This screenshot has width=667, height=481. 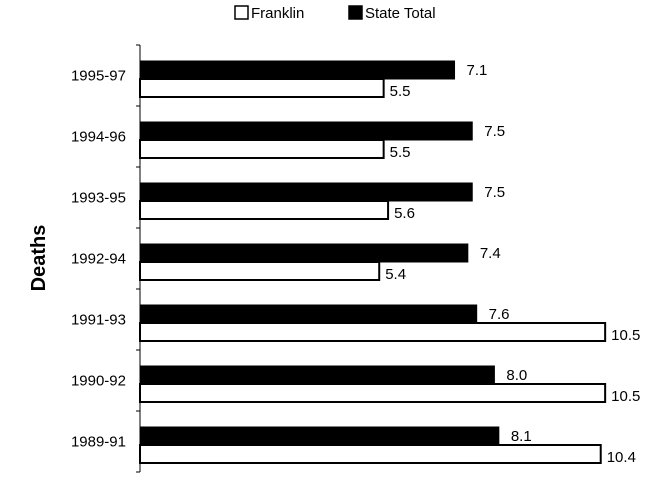 What do you see at coordinates (98, 381) in the screenshot?
I see `category-label: 1990-92` at bounding box center [98, 381].